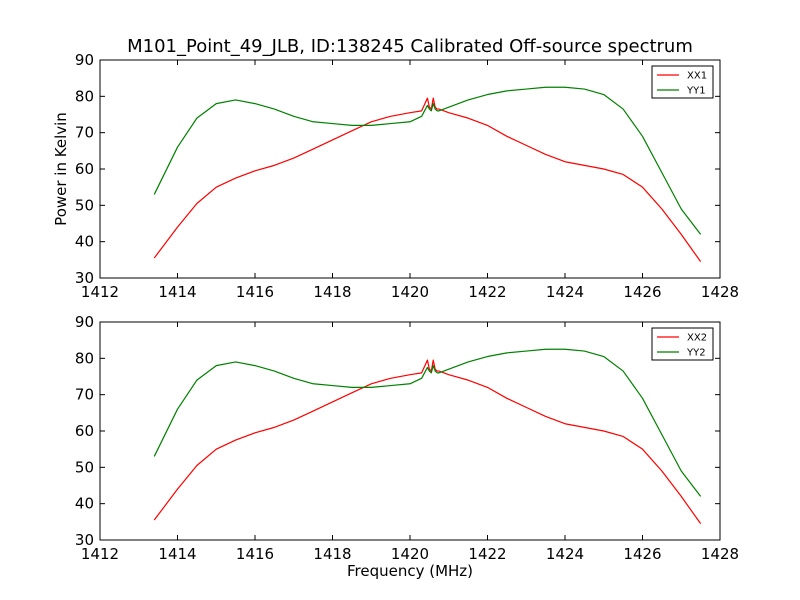 The image size is (800, 600). Describe the element at coordinates (697, 338) in the screenshot. I see `legend-label-xx2: XX2` at that location.